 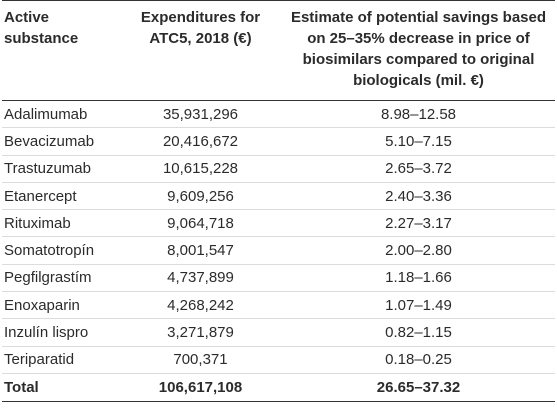 What do you see at coordinates (418, 387) in the screenshot?
I see `total-savings: 26.65–37.32` at bounding box center [418, 387].